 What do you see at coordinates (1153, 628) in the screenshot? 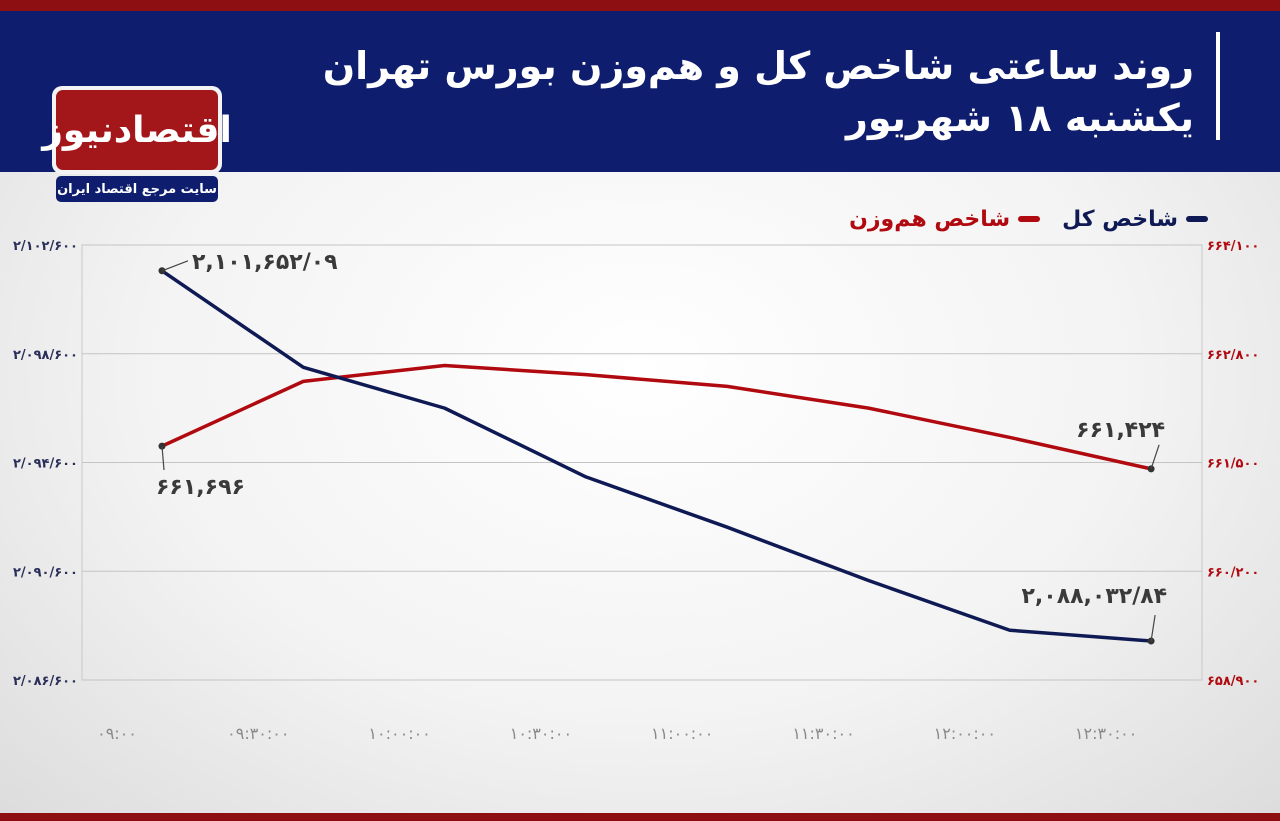
I see `callout-leader-total-end` at bounding box center [1153, 628].